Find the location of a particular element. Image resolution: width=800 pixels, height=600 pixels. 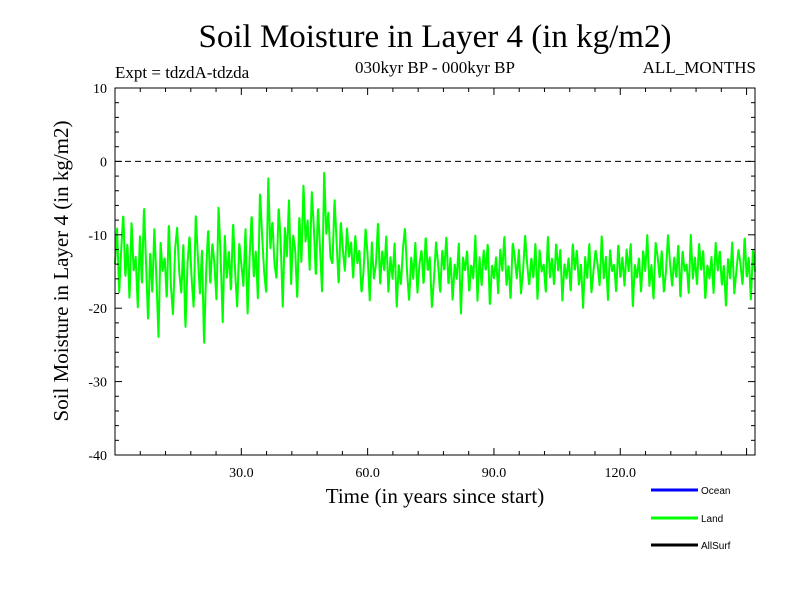

legend: Ocean Land AllSurf is located at coordinates (691, 519).